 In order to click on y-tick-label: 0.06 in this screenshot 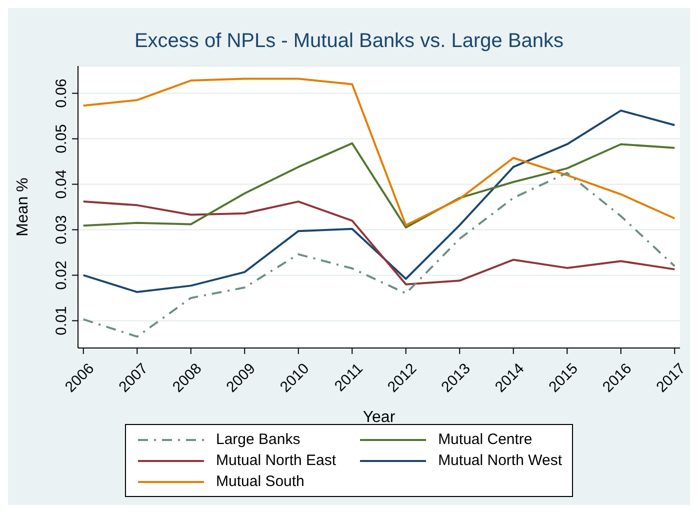, I will do `click(61, 93)`.